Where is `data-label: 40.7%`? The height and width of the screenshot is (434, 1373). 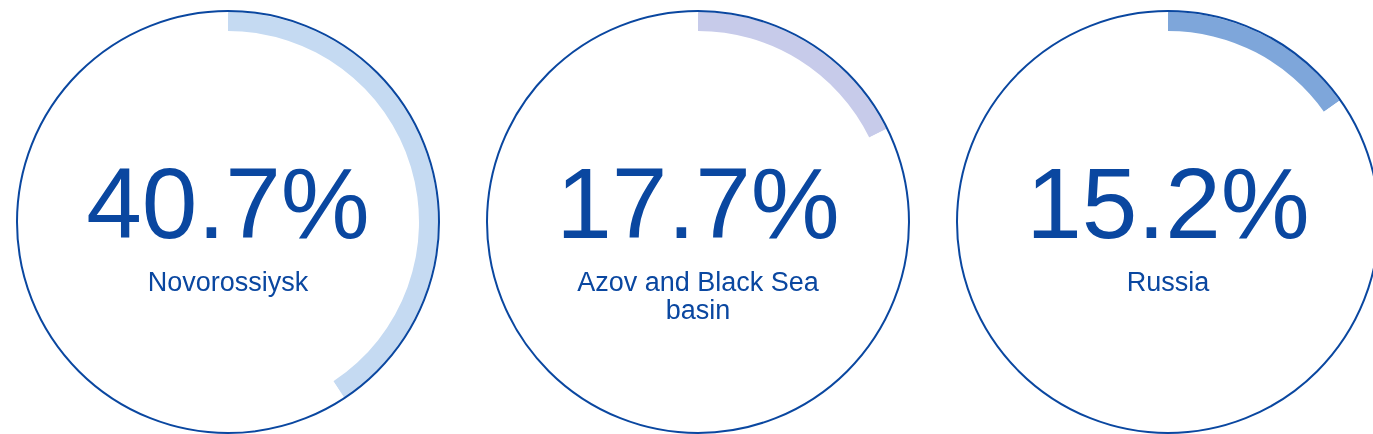 data-label: 40.7% is located at coordinates (228, 203).